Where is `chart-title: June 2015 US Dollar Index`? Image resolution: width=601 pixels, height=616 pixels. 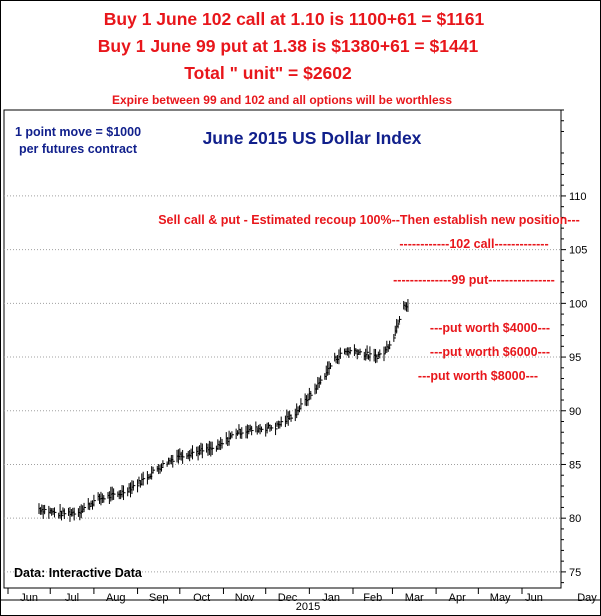
chart-title: June 2015 US Dollar Index is located at coordinates (312, 138).